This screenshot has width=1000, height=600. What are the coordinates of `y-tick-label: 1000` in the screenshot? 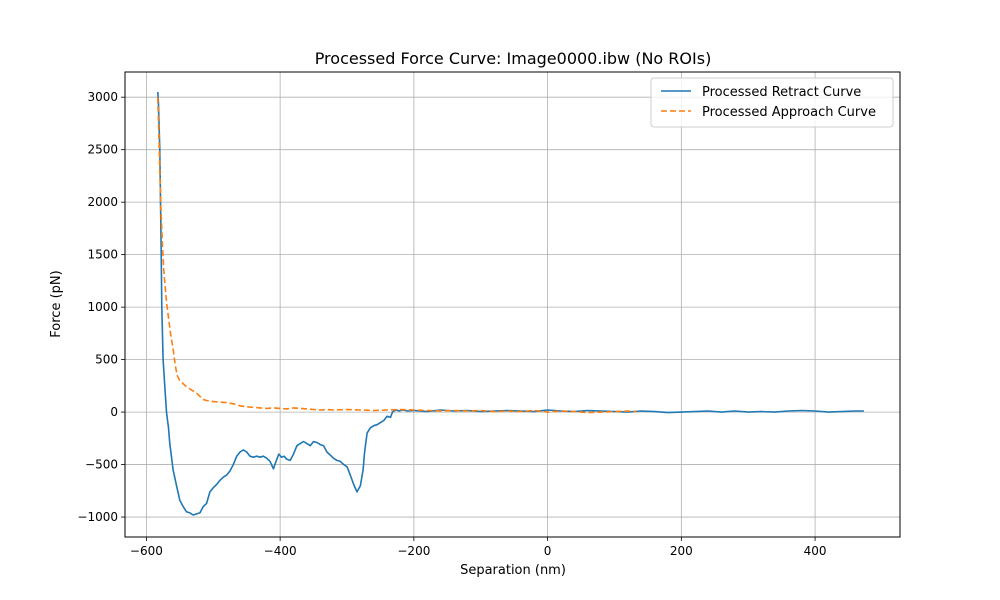 It's located at (102, 307).